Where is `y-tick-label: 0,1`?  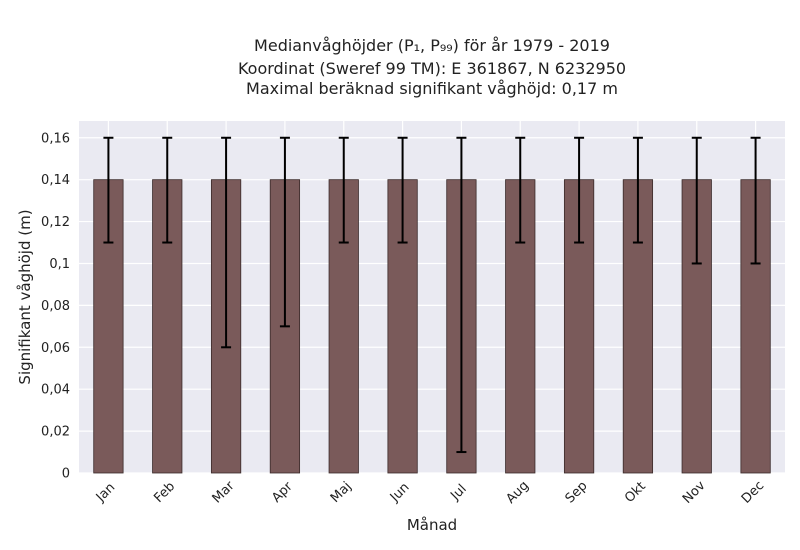
y-tick-label: 0,1 is located at coordinates (59, 264).